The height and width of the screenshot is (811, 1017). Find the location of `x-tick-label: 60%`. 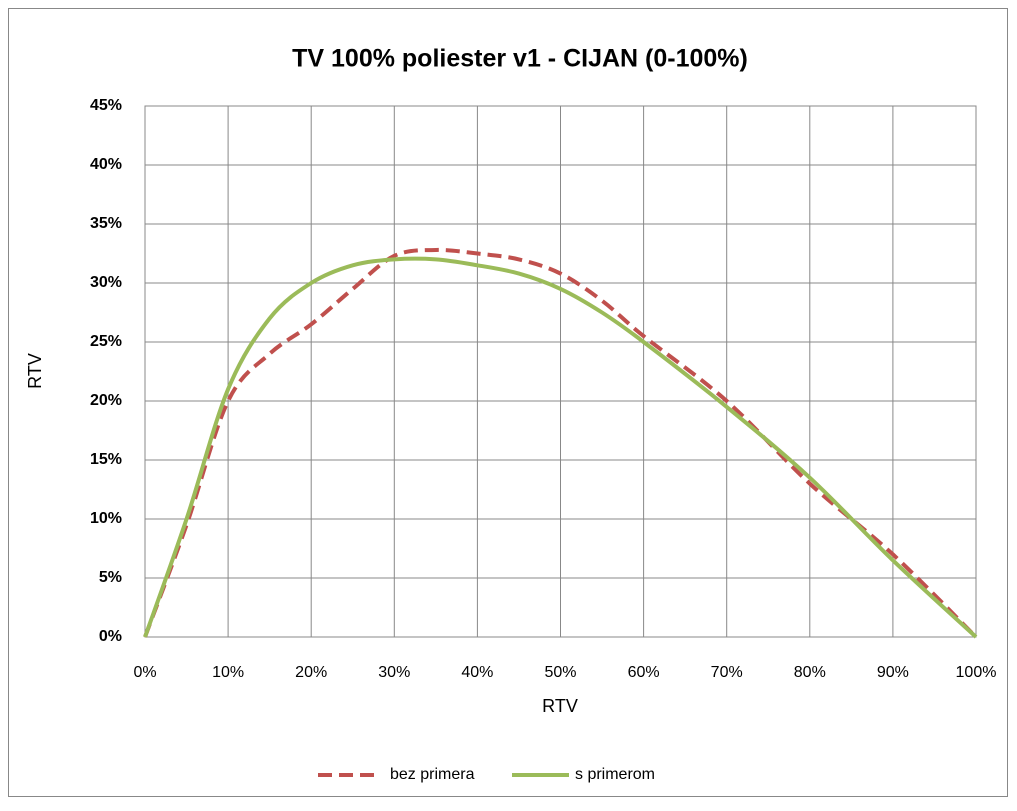

x-tick-label: 60% is located at coordinates (644, 672).